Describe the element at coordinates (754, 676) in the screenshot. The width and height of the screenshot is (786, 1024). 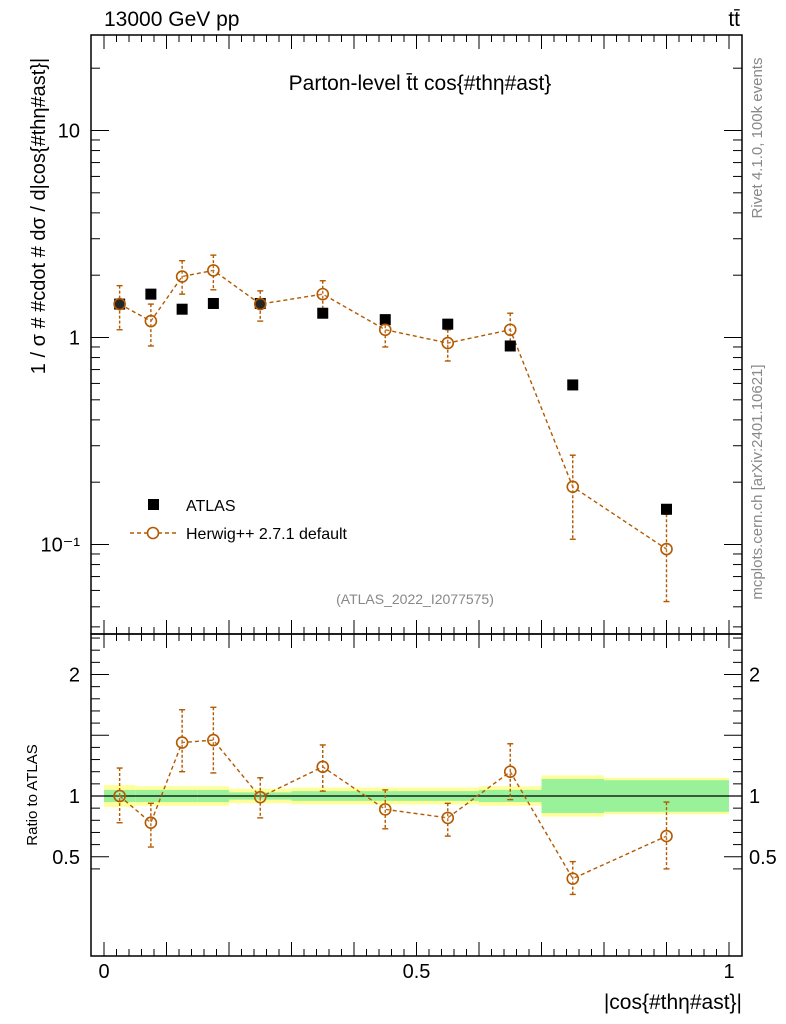
I see `ratio-y-tick-label-right: 2` at that location.